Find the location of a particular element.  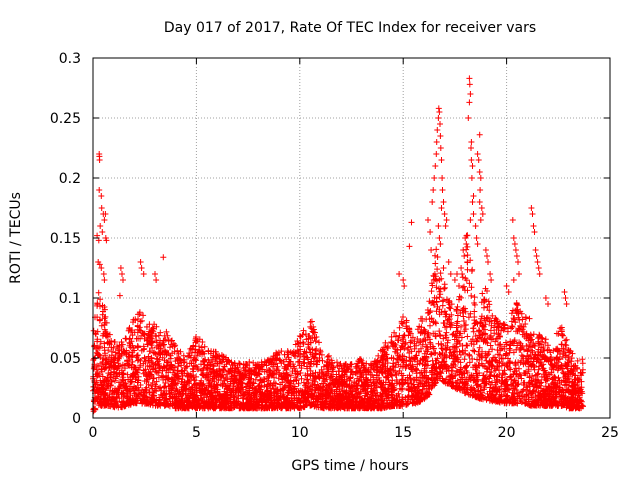

y-tick-labels: 0 0.05 0.1 0.15 0.2 0.25 0.3 is located at coordinates (65, 239).